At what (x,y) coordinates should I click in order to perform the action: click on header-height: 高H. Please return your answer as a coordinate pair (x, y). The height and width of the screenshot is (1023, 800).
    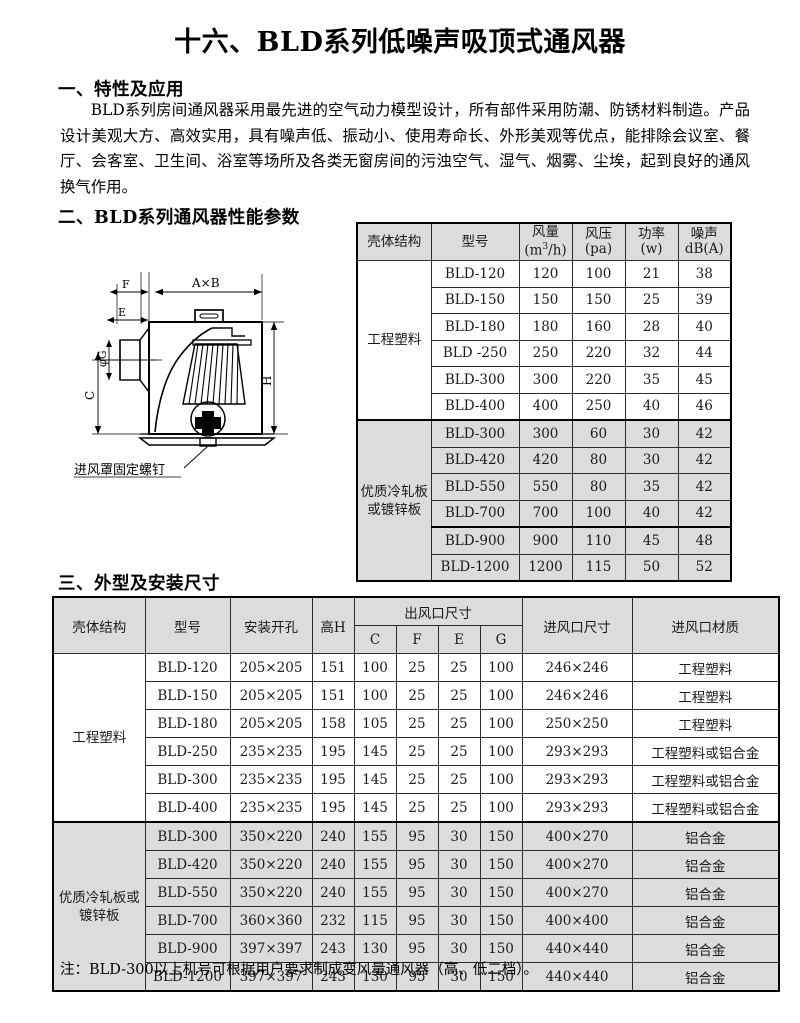
    Looking at the image, I should click on (333, 625).